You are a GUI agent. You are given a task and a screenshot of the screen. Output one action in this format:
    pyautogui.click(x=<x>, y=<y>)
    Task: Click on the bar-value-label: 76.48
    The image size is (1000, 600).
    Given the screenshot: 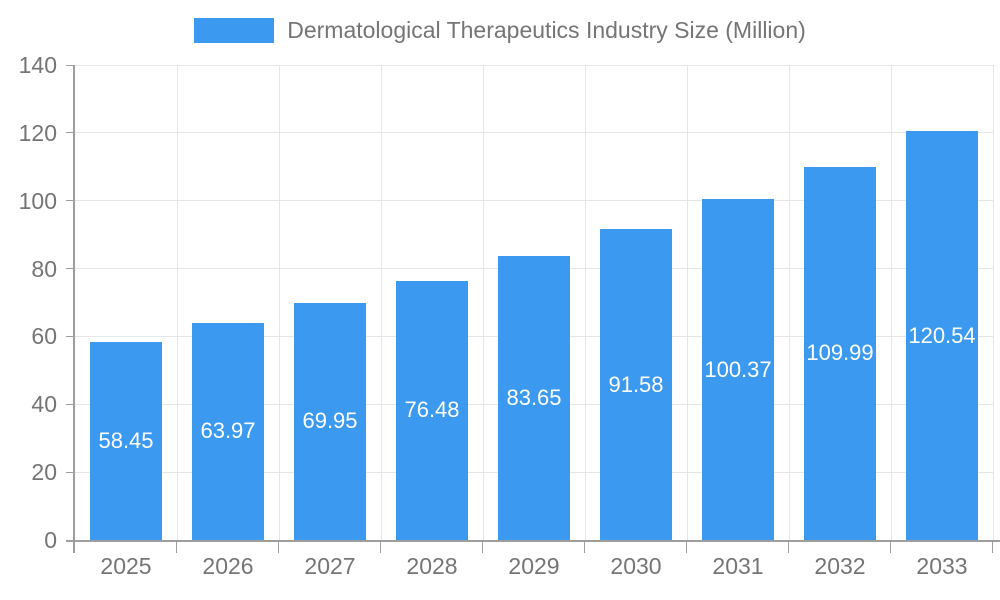 What is the action you would take?
    pyautogui.click(x=432, y=410)
    